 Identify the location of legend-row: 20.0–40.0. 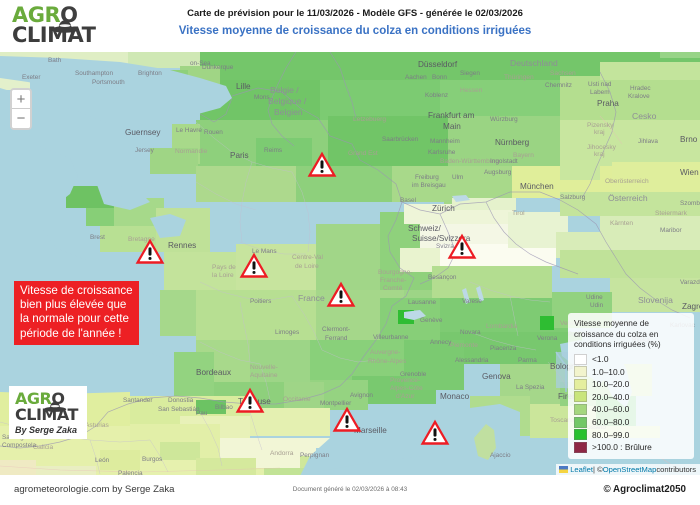
(631, 397).